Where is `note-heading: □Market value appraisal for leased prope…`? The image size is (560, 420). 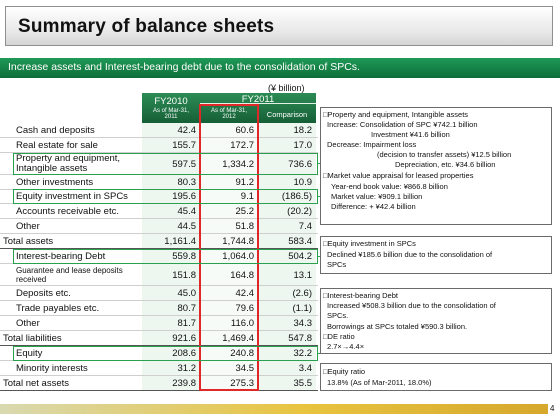
note-heading: □Market value appraisal for leased prope… is located at coordinates (398, 175).